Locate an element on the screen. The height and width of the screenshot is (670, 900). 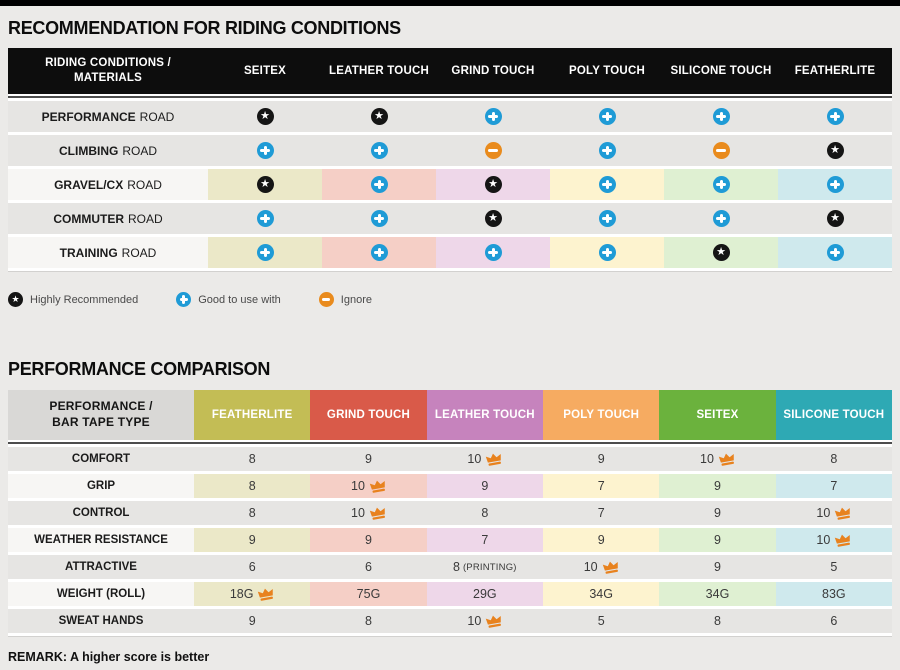
score-value: 83G is located at coordinates (834, 594).